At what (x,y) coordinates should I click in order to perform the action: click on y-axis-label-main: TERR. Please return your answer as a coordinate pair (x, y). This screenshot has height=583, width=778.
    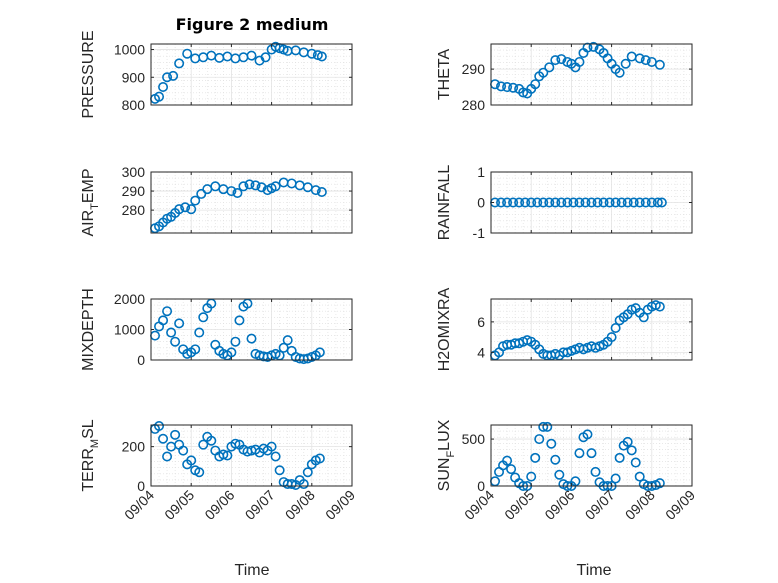
    Looking at the image, I should click on (88, 470).